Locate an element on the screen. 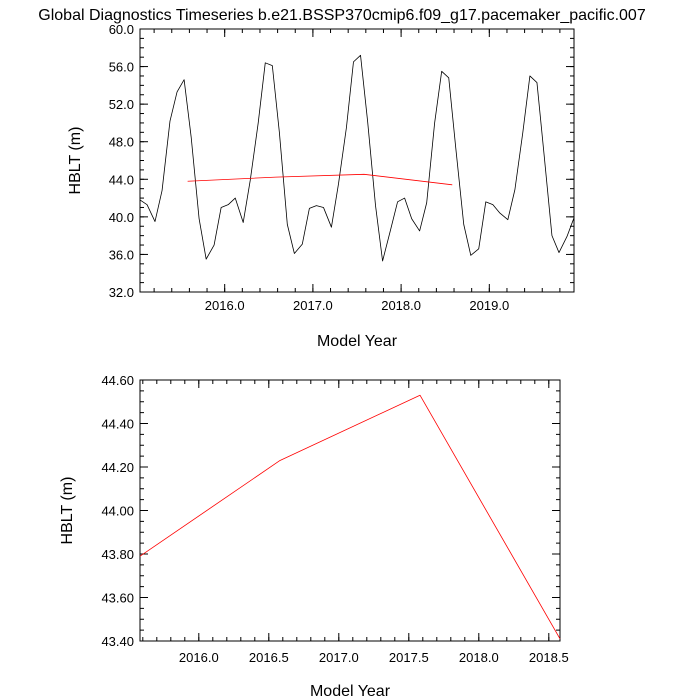  y-tick-label: 56.0 is located at coordinates (121, 67).